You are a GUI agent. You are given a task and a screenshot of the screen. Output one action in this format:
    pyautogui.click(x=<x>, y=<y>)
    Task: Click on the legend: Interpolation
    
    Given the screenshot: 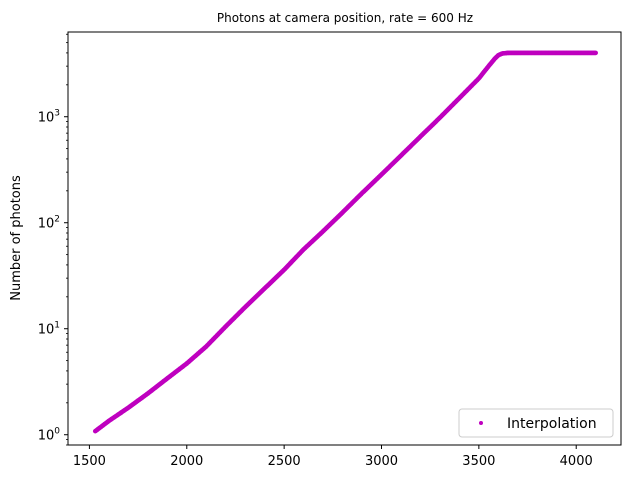 What is the action you would take?
    pyautogui.click(x=536, y=423)
    